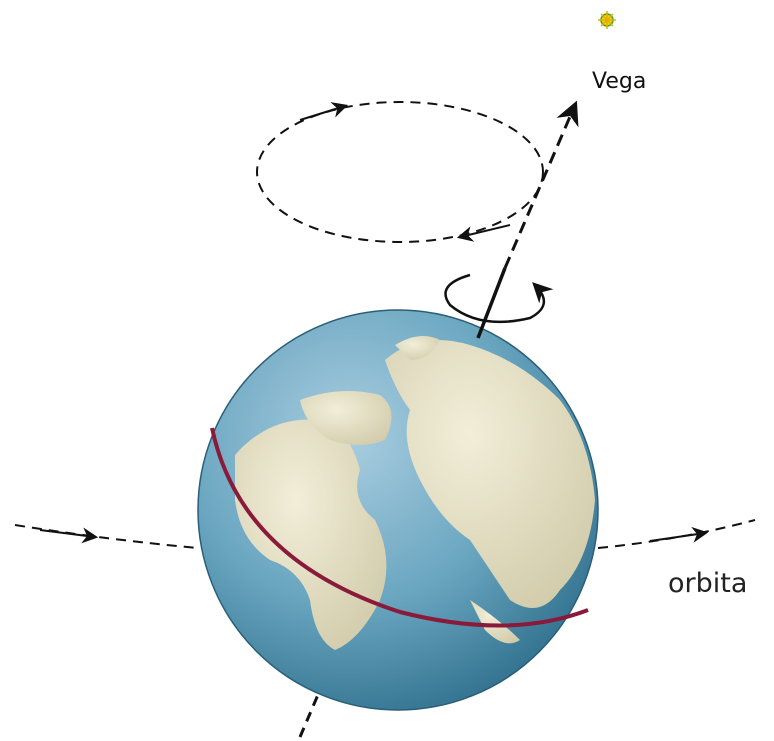 The image size is (774, 741). Describe the element at coordinates (541, 184) in the screenshot. I see `axis-dashed` at that location.